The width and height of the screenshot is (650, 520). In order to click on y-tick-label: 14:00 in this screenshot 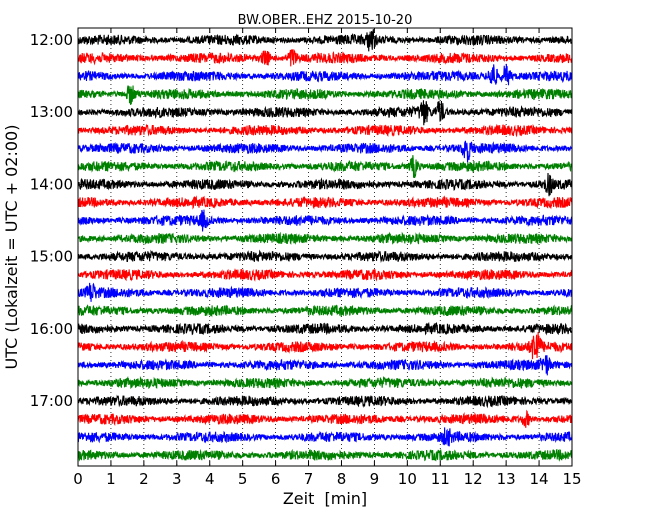, I will do `click(51, 184)`.